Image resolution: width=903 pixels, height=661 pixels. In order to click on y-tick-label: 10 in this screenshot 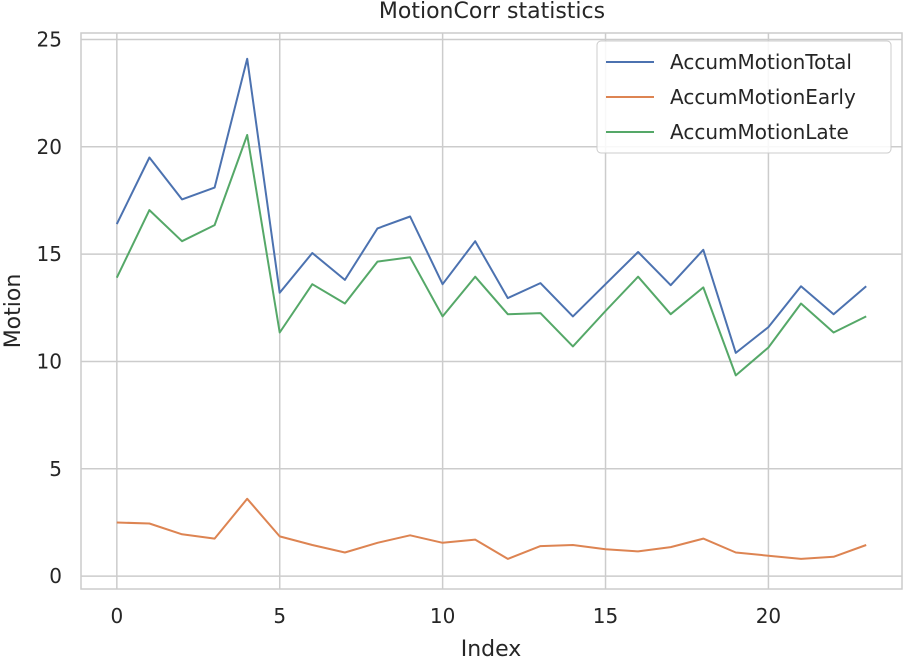, I will do `click(49, 361)`.